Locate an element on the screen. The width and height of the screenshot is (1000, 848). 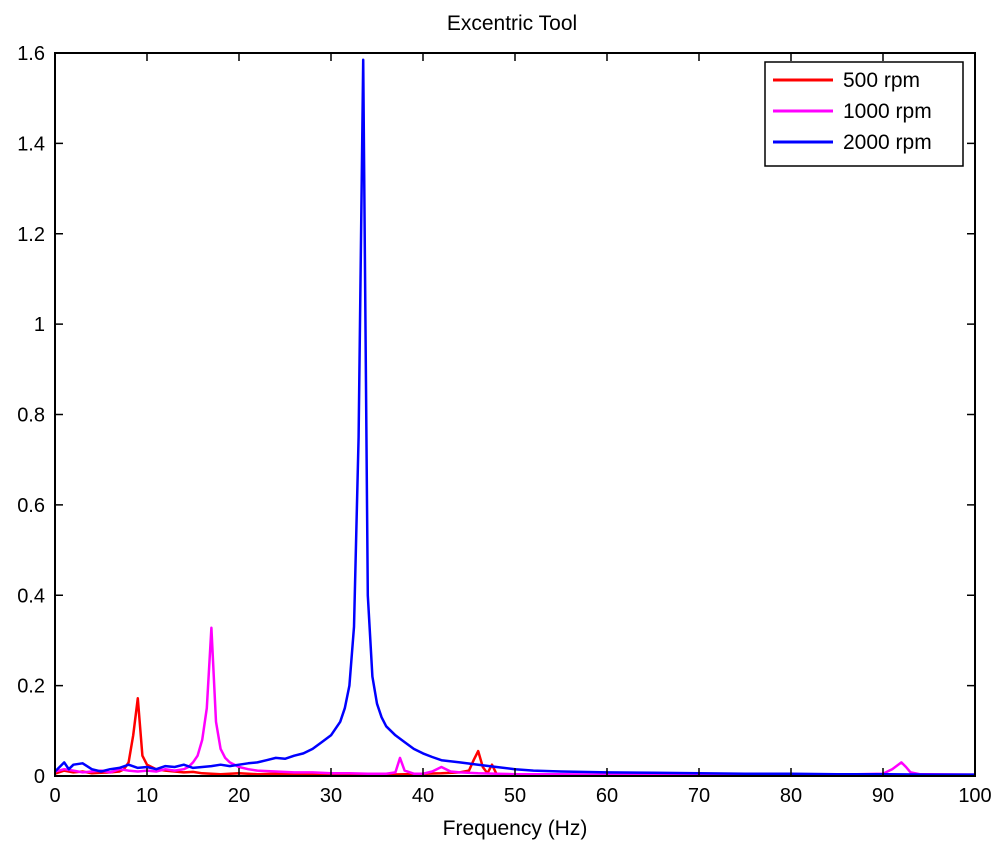
x-tick-label: 100 is located at coordinates (974, 796).